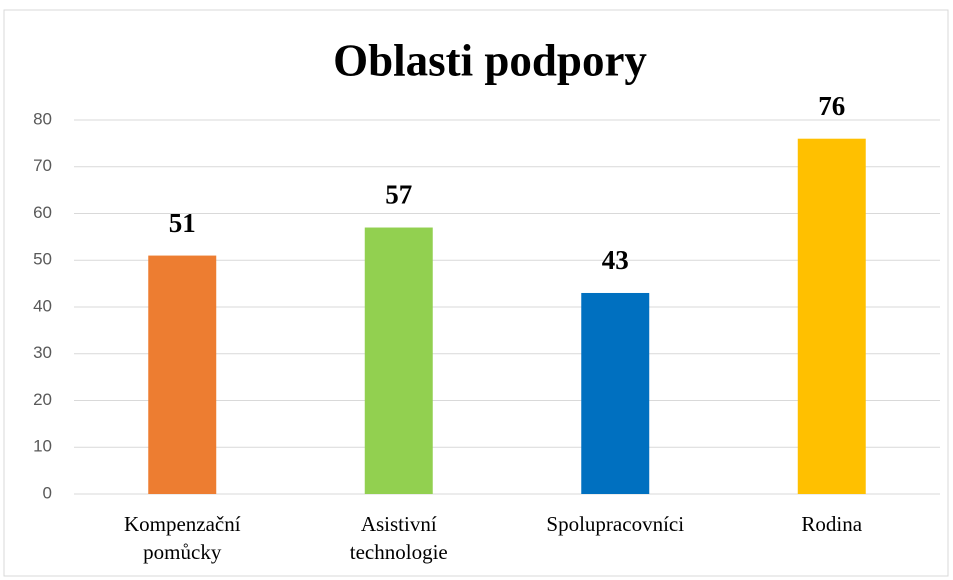 The width and height of the screenshot is (953, 580). Describe the element at coordinates (42, 212) in the screenshot. I see `y-tick-label: 60` at that location.